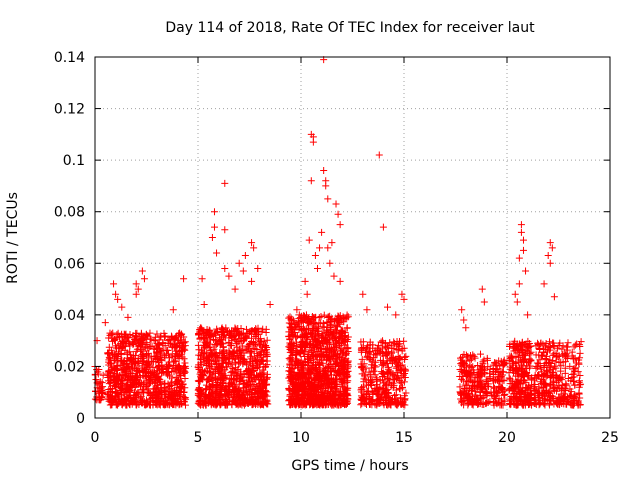 The width and height of the screenshot is (640, 480). Describe the element at coordinates (301, 438) in the screenshot. I see `x-tick-label: 10` at that location.